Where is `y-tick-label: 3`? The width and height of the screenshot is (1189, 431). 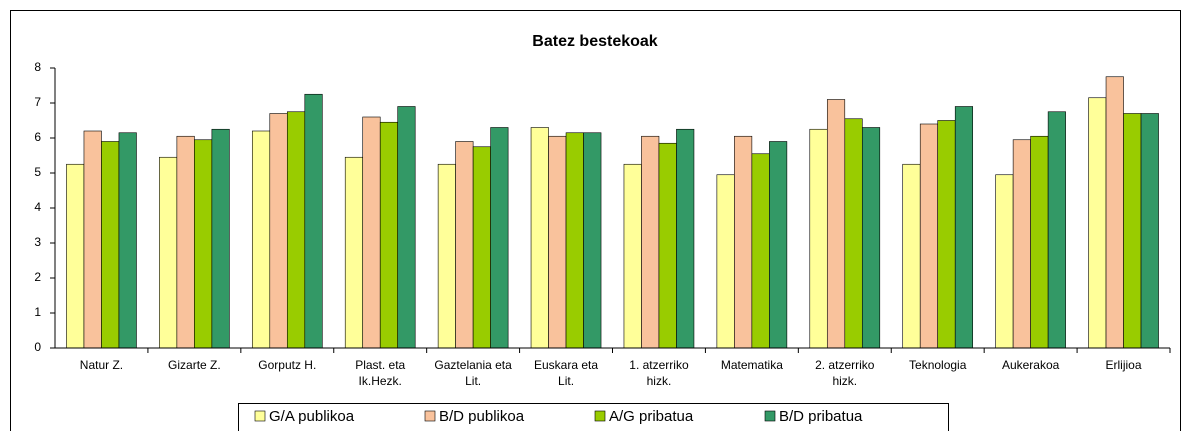 y-tick-label: 3 is located at coordinates (37, 242).